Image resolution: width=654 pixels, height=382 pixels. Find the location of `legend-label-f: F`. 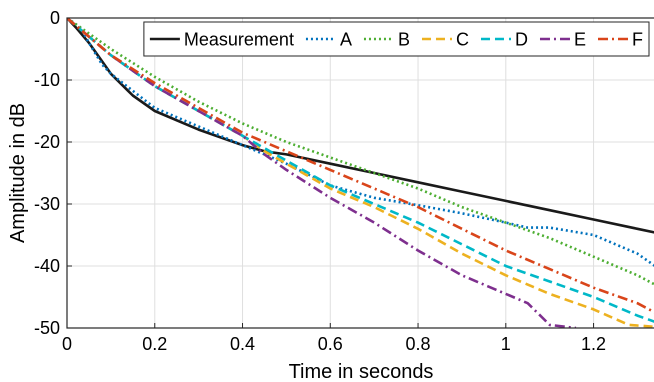

legend-label-f: F is located at coordinates (637, 40).